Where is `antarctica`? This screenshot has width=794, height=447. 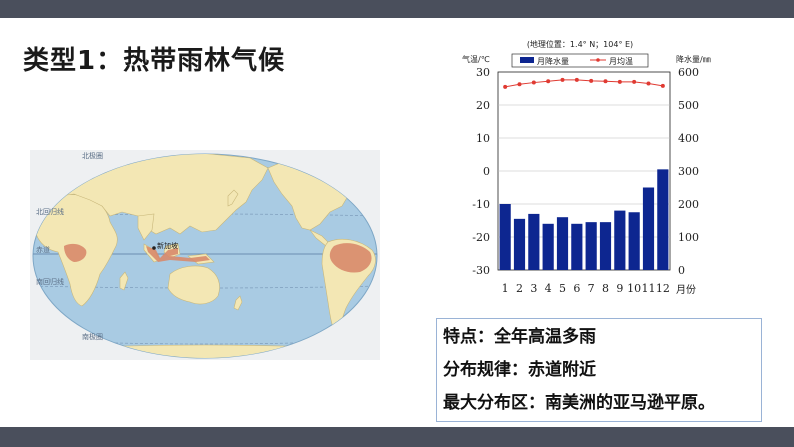
antarctica is located at coordinates (205, 351).